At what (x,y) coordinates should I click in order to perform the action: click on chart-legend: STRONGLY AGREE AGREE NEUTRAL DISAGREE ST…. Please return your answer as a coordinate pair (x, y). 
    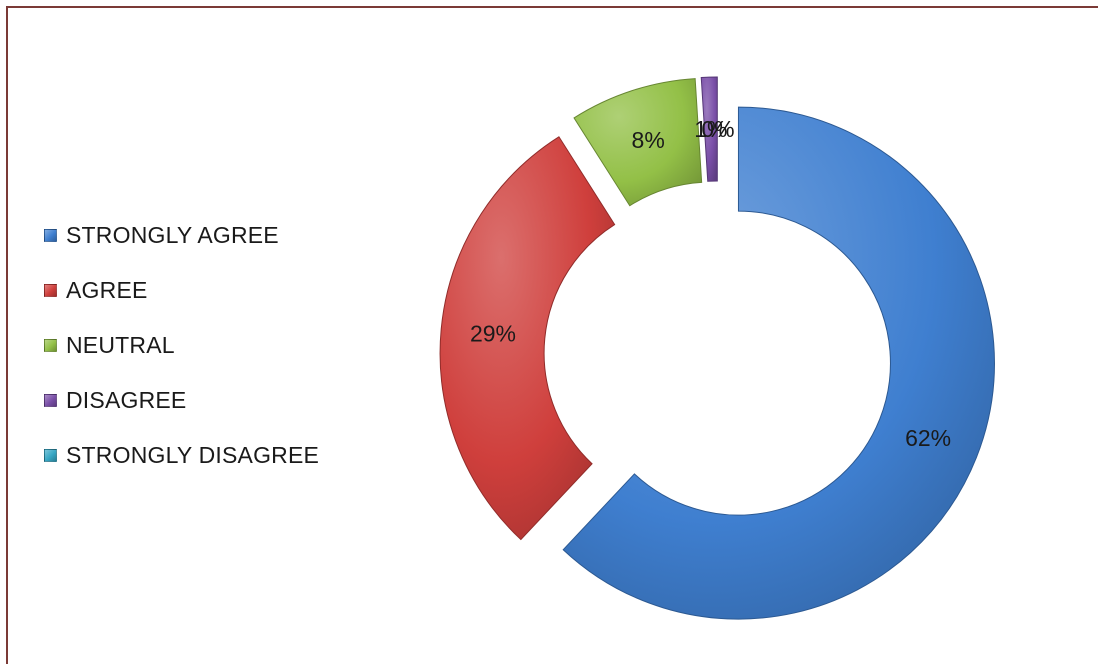
    Looking at the image, I should click on (181, 345).